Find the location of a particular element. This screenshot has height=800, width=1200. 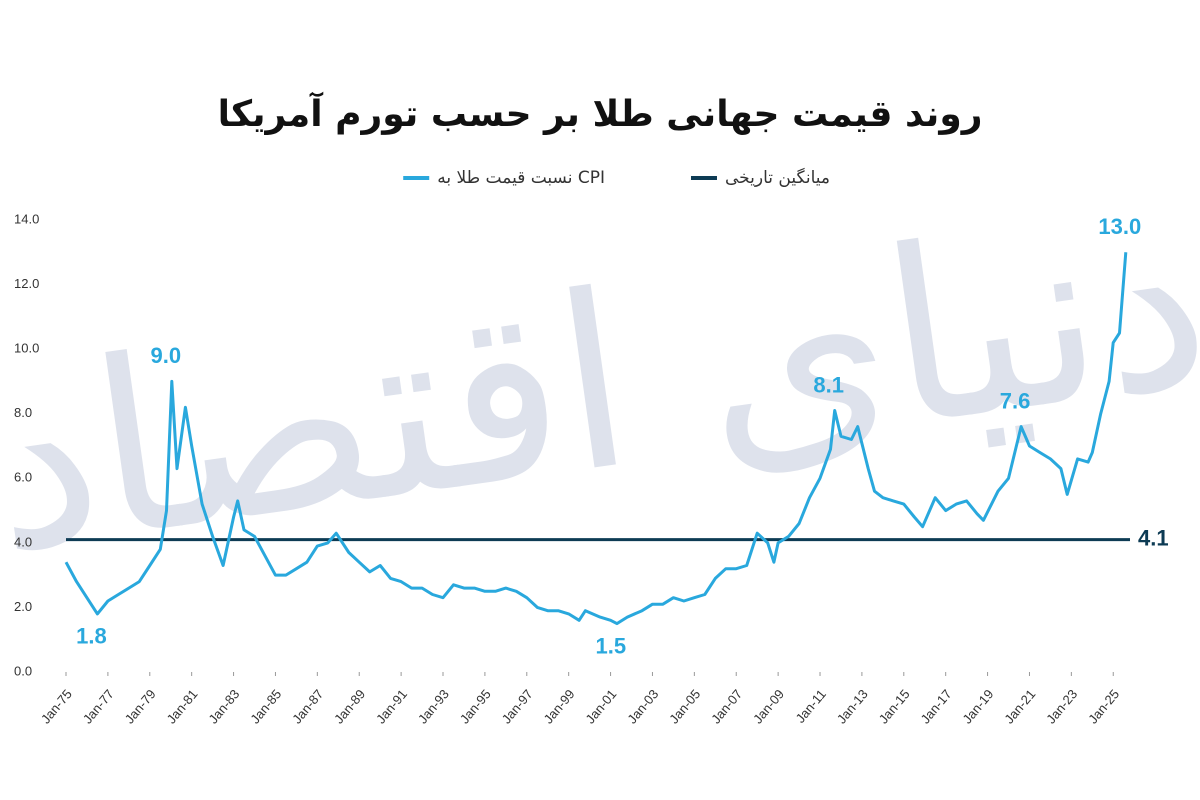

legend: میانگین تاریخی نسبت قیمت طلا به CPI is located at coordinates (616, 177).